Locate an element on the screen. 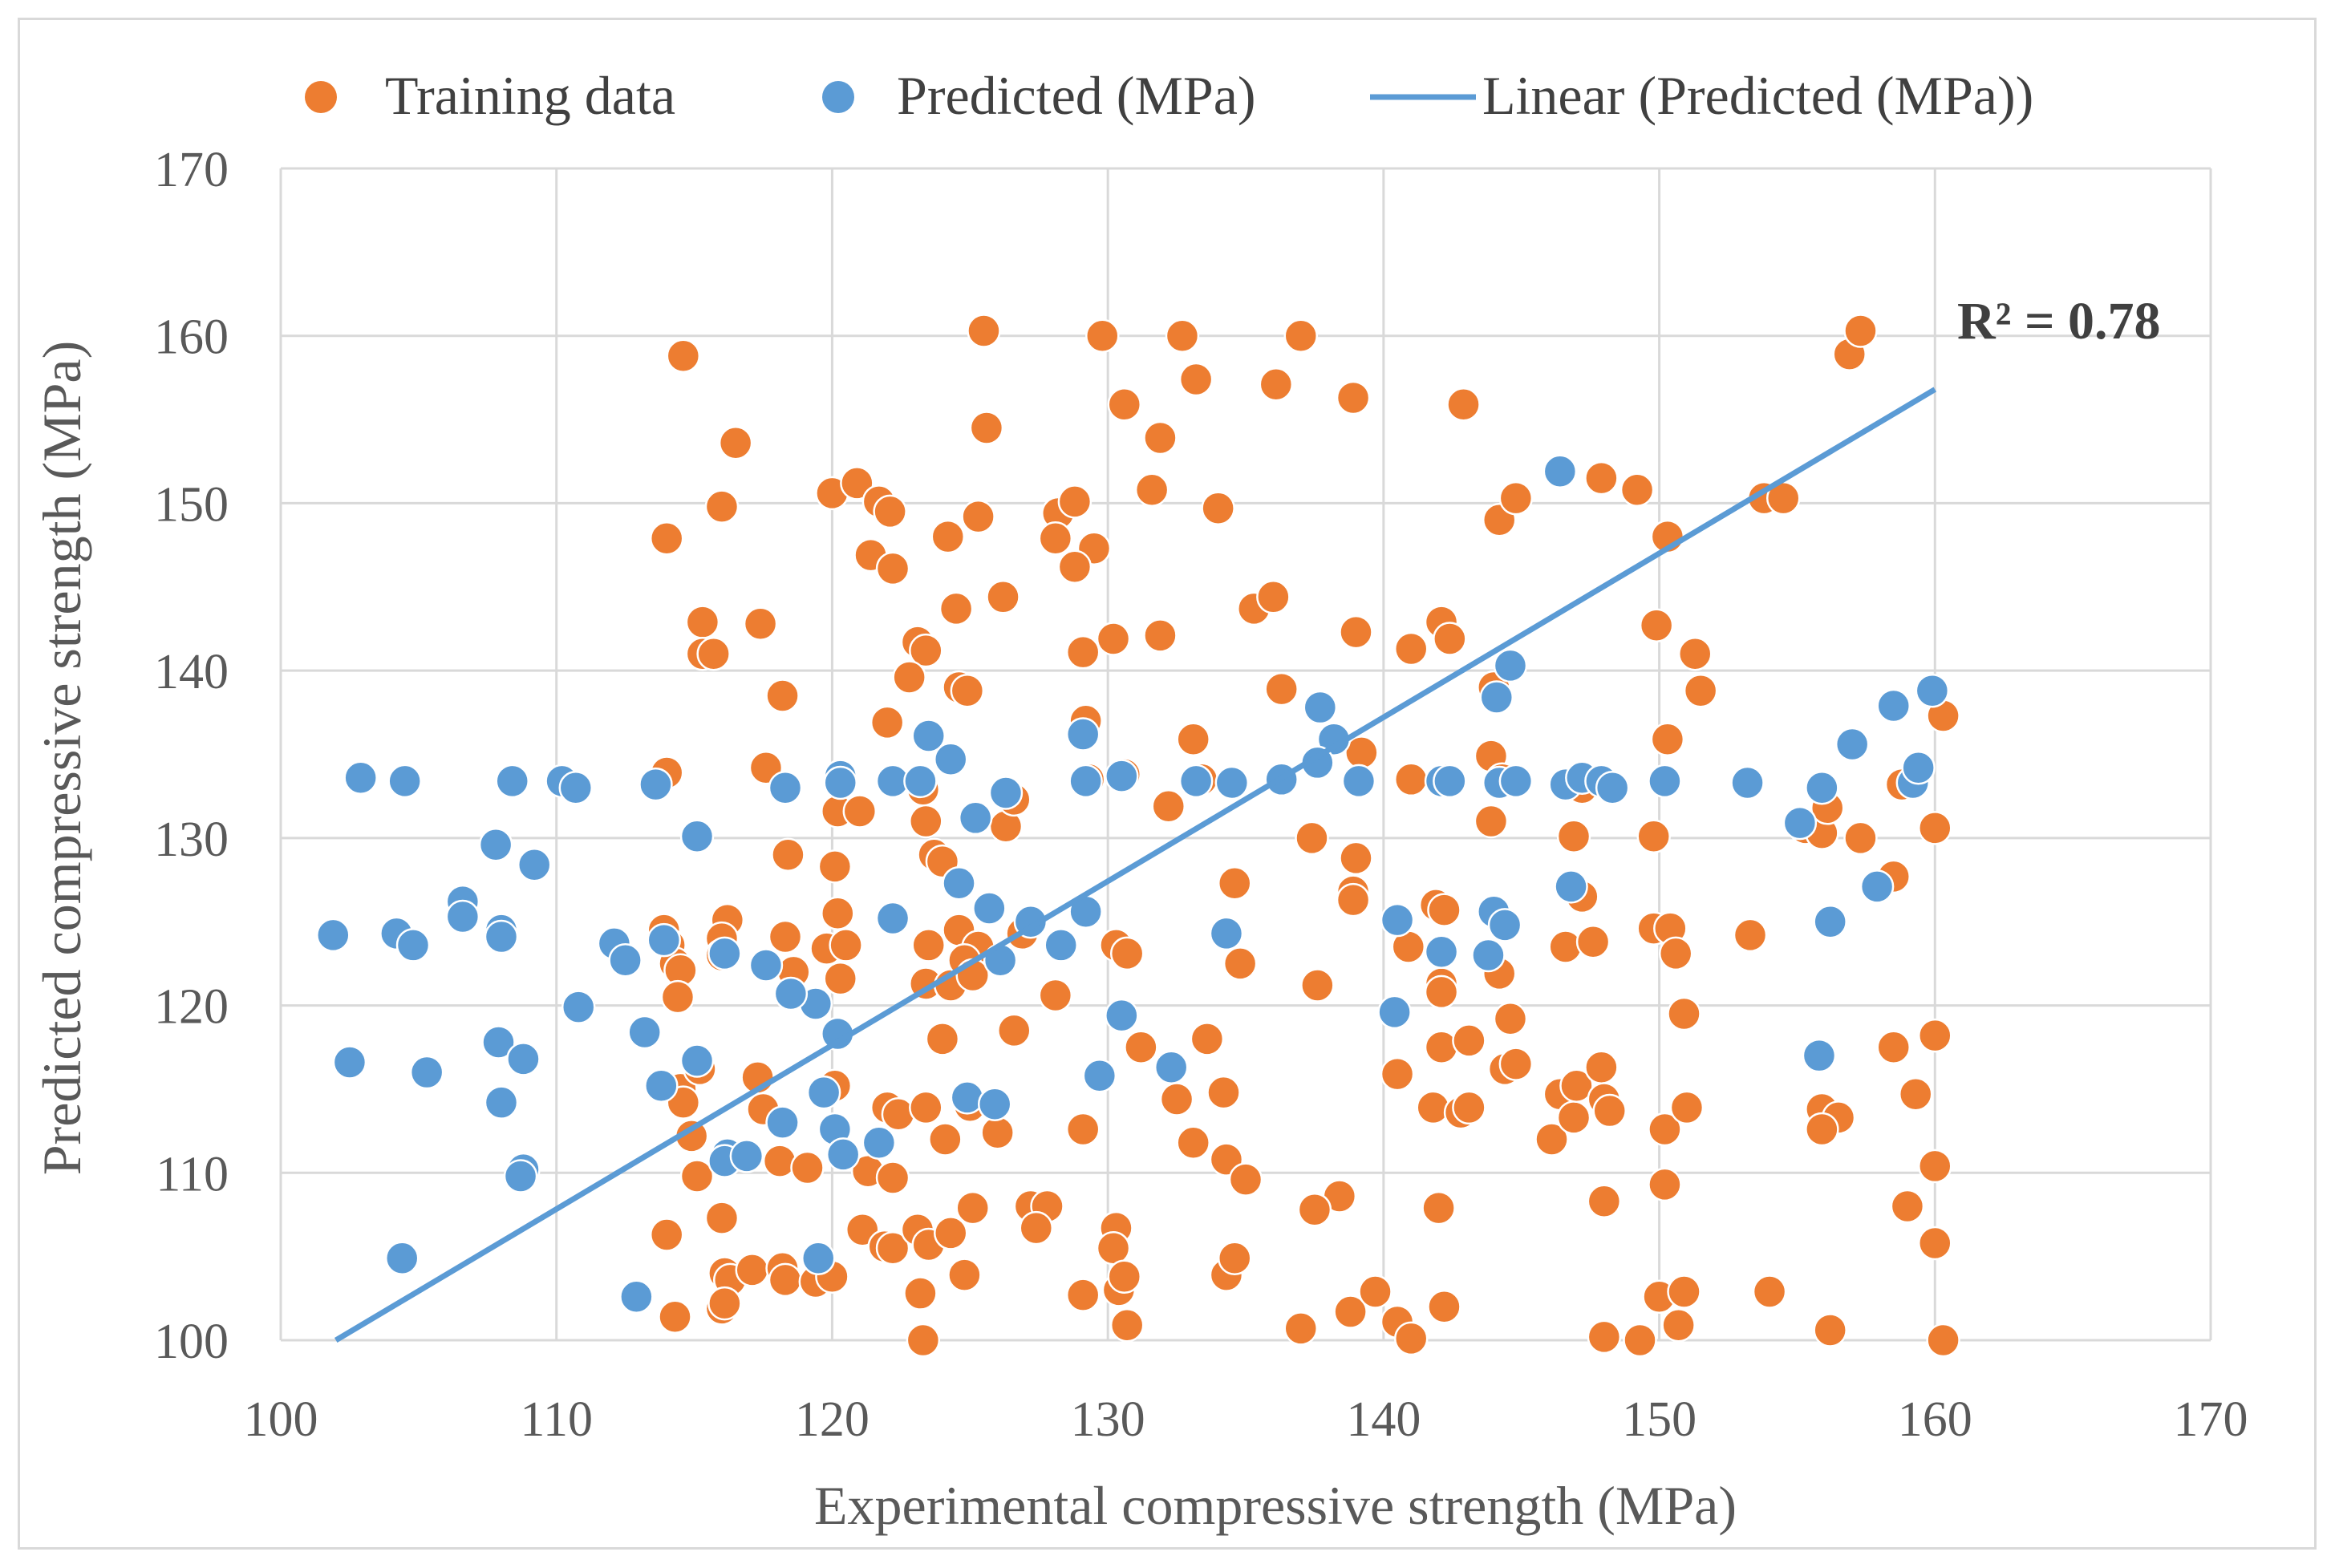  legend-predicted-label: Predicted (MPa) is located at coordinates (1077, 95).